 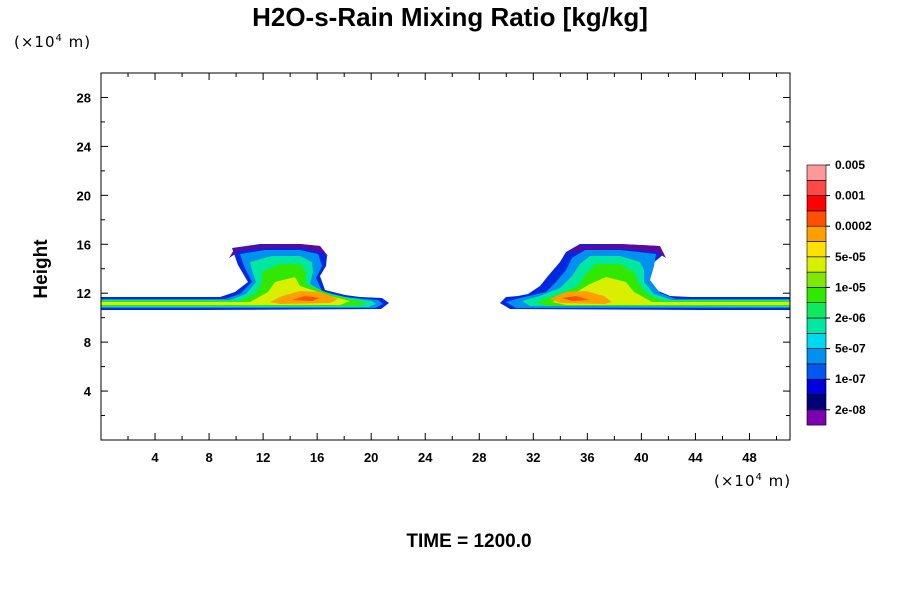 I want to click on chart-title: H2O-s-Rain Mixing Ratio [kg/kg], so click(x=450, y=17).